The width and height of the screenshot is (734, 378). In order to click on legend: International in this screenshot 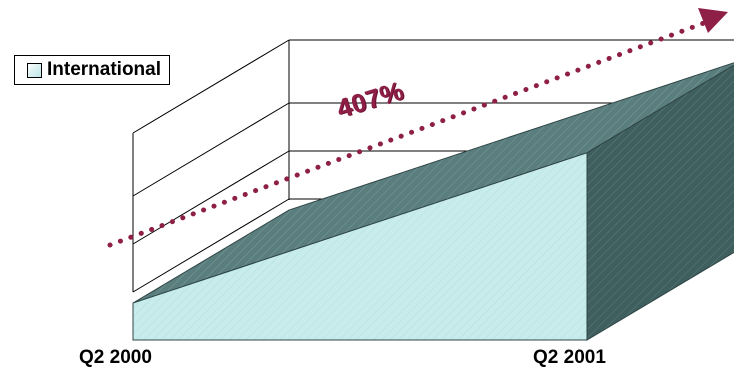, I will do `click(92, 70)`.